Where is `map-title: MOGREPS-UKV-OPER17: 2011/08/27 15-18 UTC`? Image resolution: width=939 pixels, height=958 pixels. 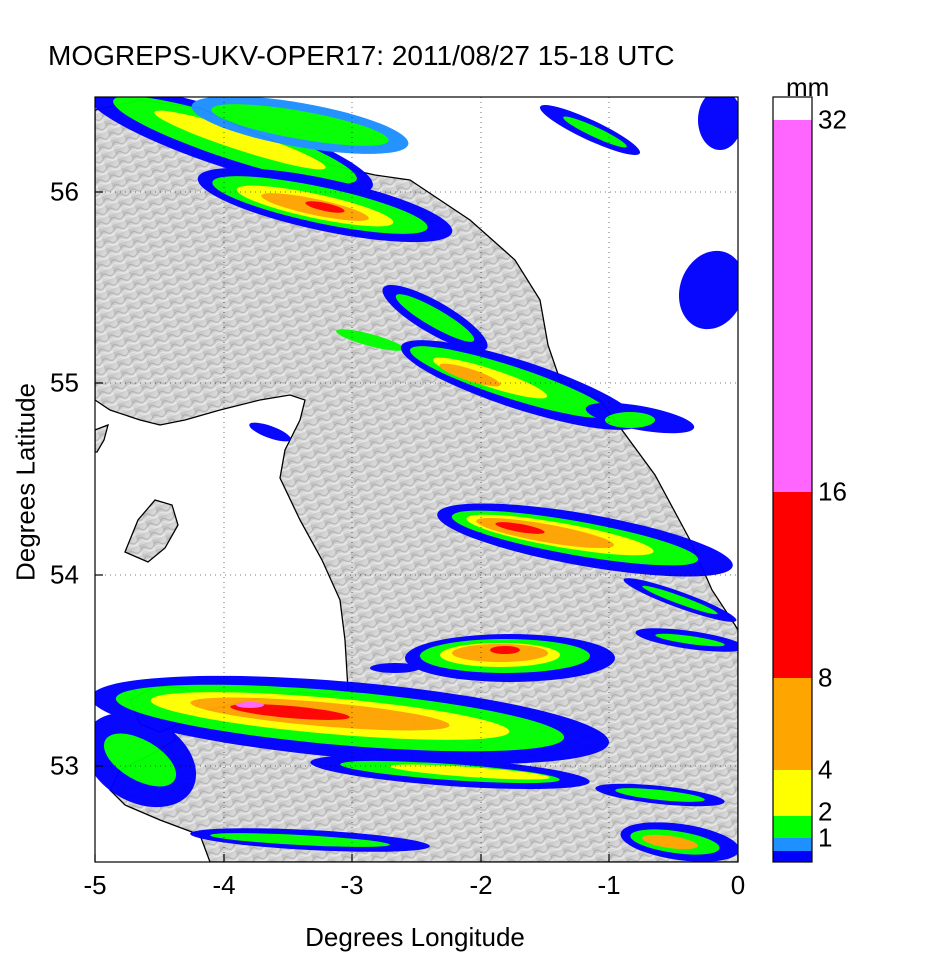 map-title: MOGREPS-UKV-OPER17: 2011/08/27 15-18 UTC is located at coordinates (361, 55).